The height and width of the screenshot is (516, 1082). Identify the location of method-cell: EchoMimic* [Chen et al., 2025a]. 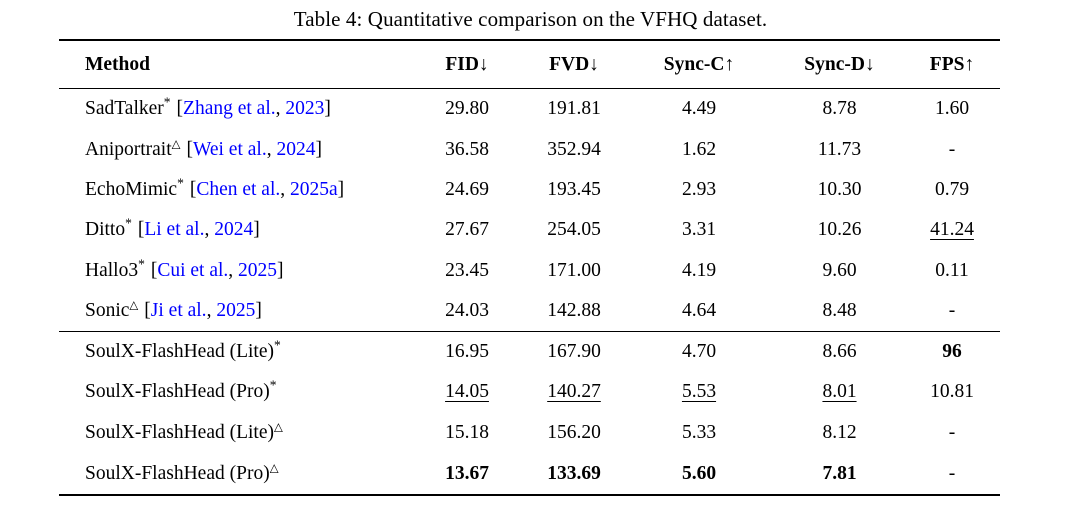
(234, 188).